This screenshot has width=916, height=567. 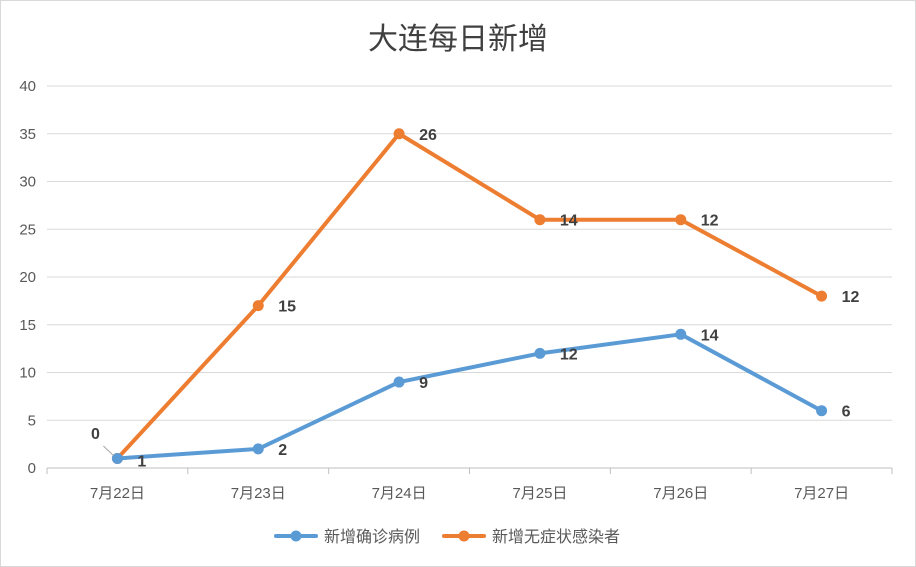 I want to click on data-label: 9, so click(x=423, y=383).